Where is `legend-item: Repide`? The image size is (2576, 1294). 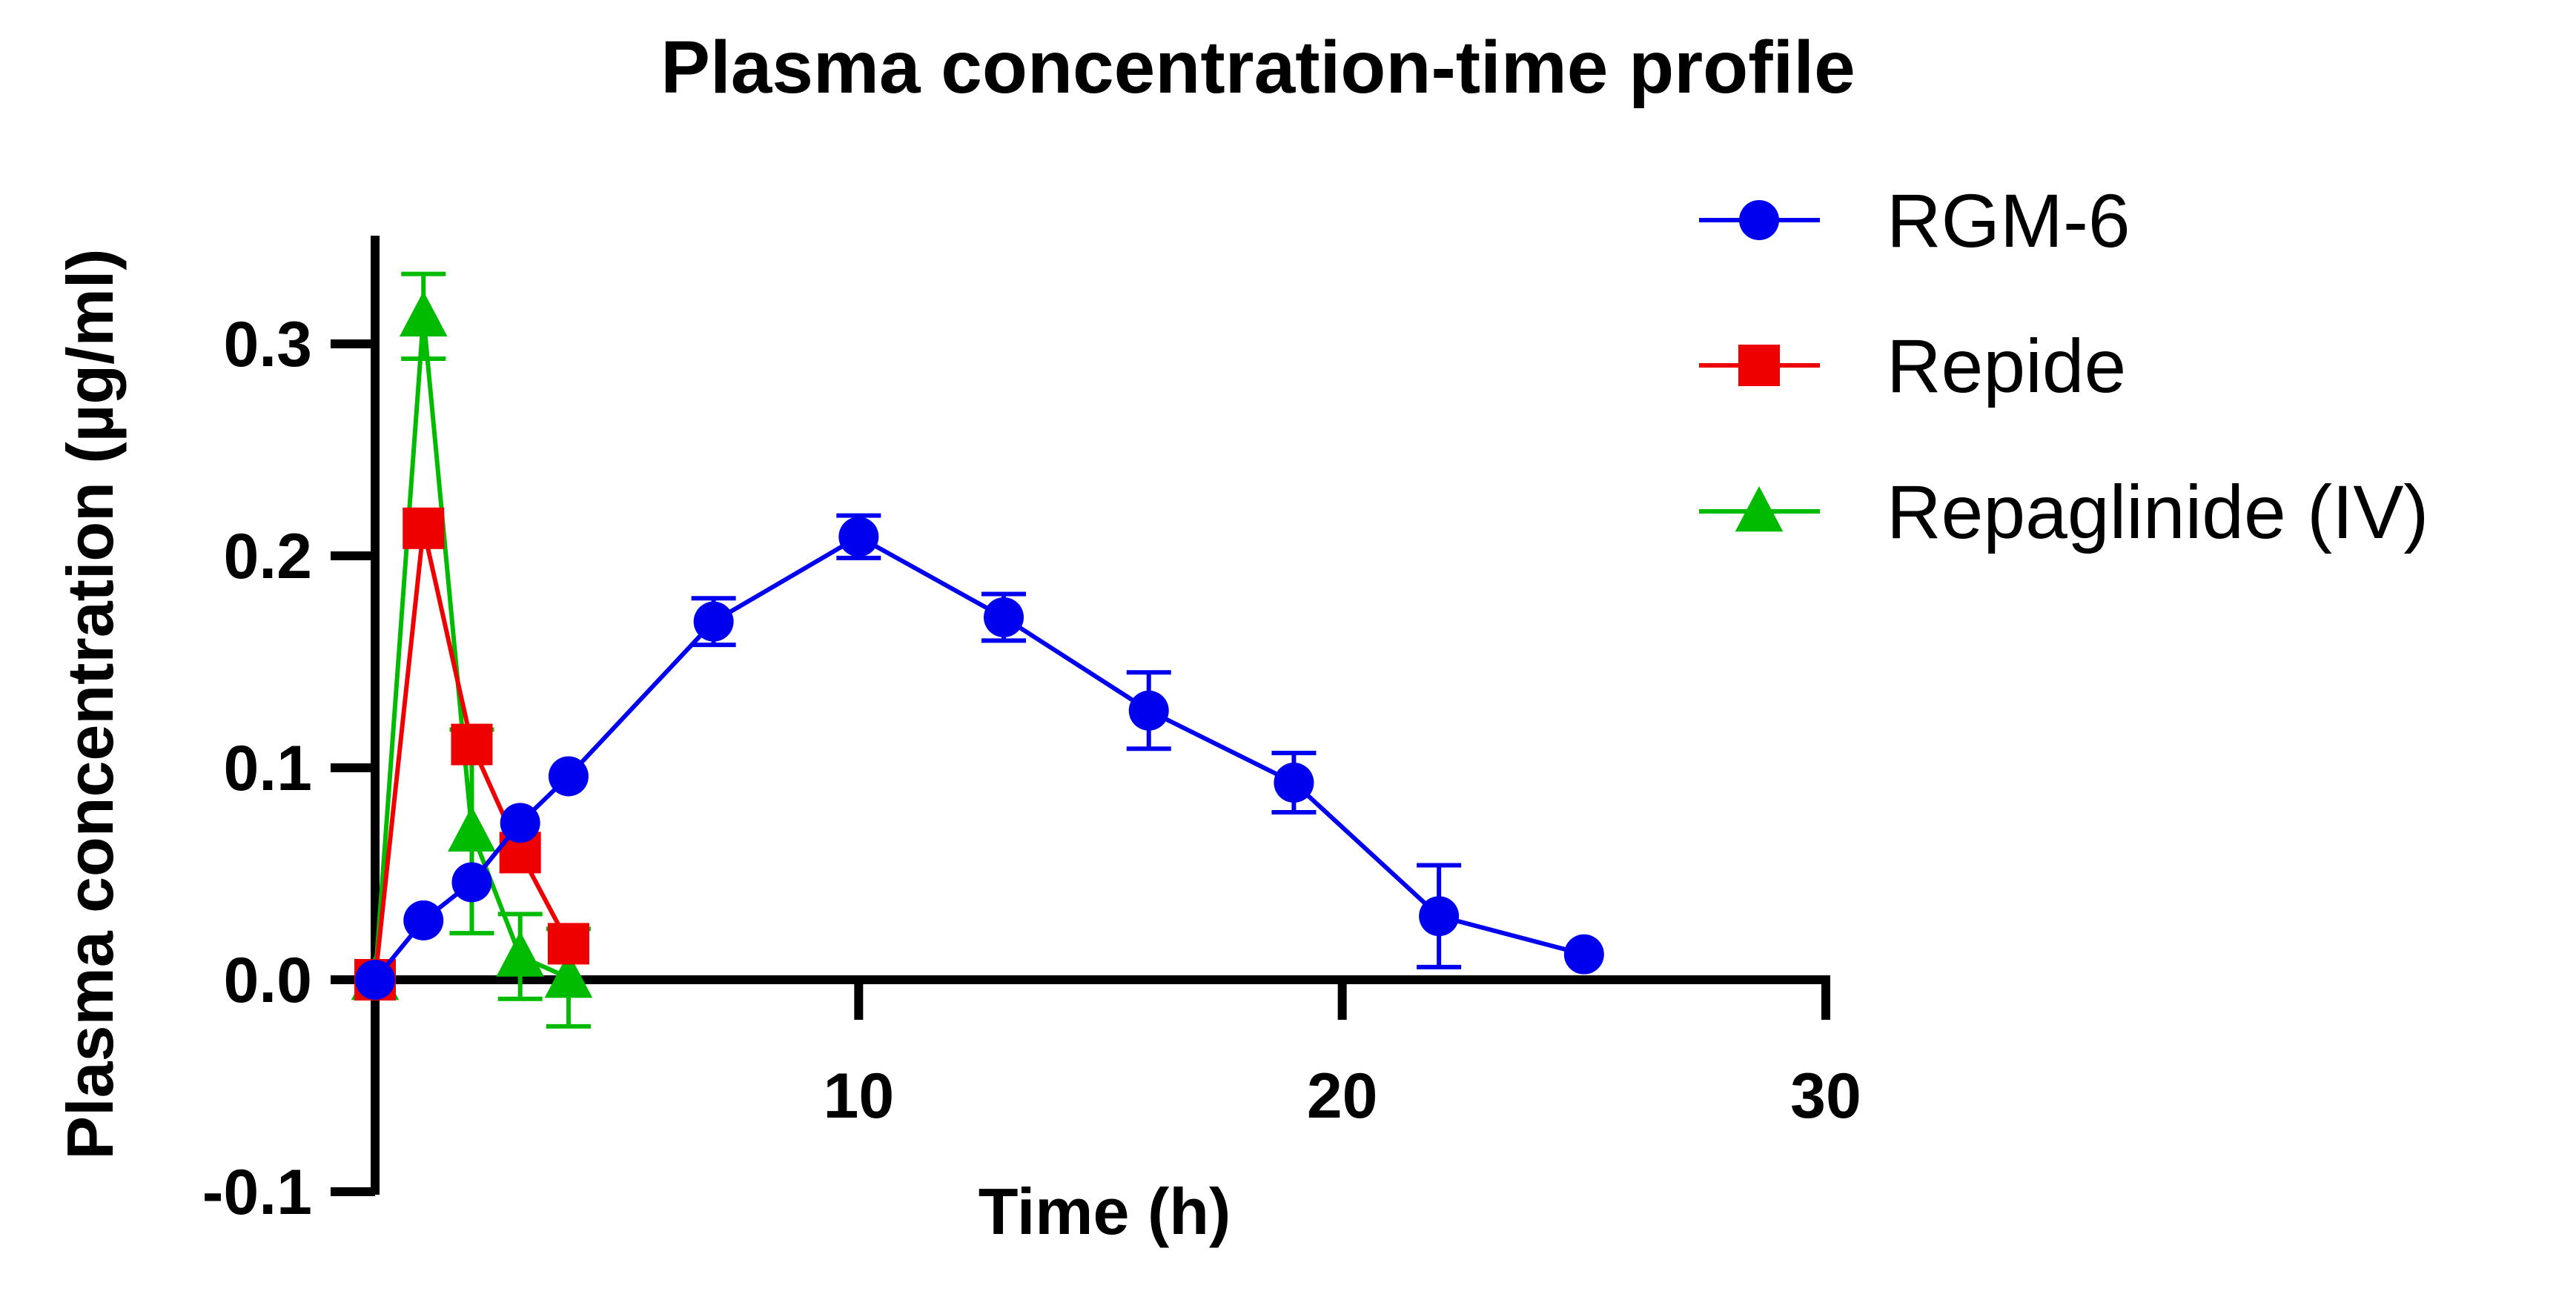
legend-item: Repide is located at coordinates (1912, 366).